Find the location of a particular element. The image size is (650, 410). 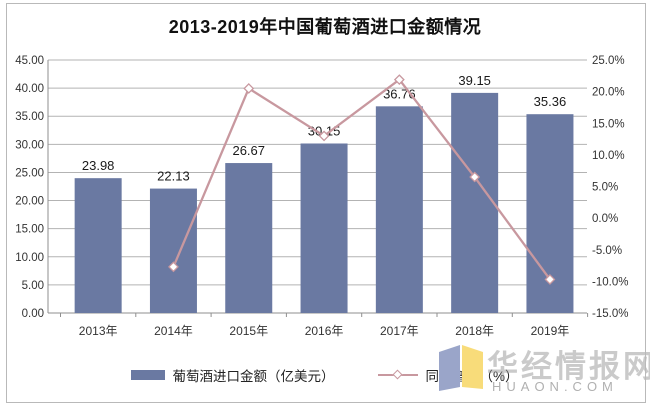

bar-value-label: 35.36 is located at coordinates (550, 101).